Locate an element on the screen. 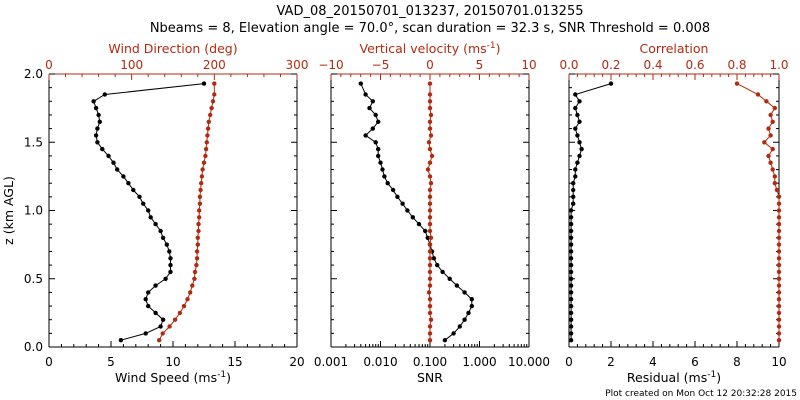 This screenshot has height=400, width=800. x-axis-label-bottom-sup: -1 is located at coordinates (221, 375).